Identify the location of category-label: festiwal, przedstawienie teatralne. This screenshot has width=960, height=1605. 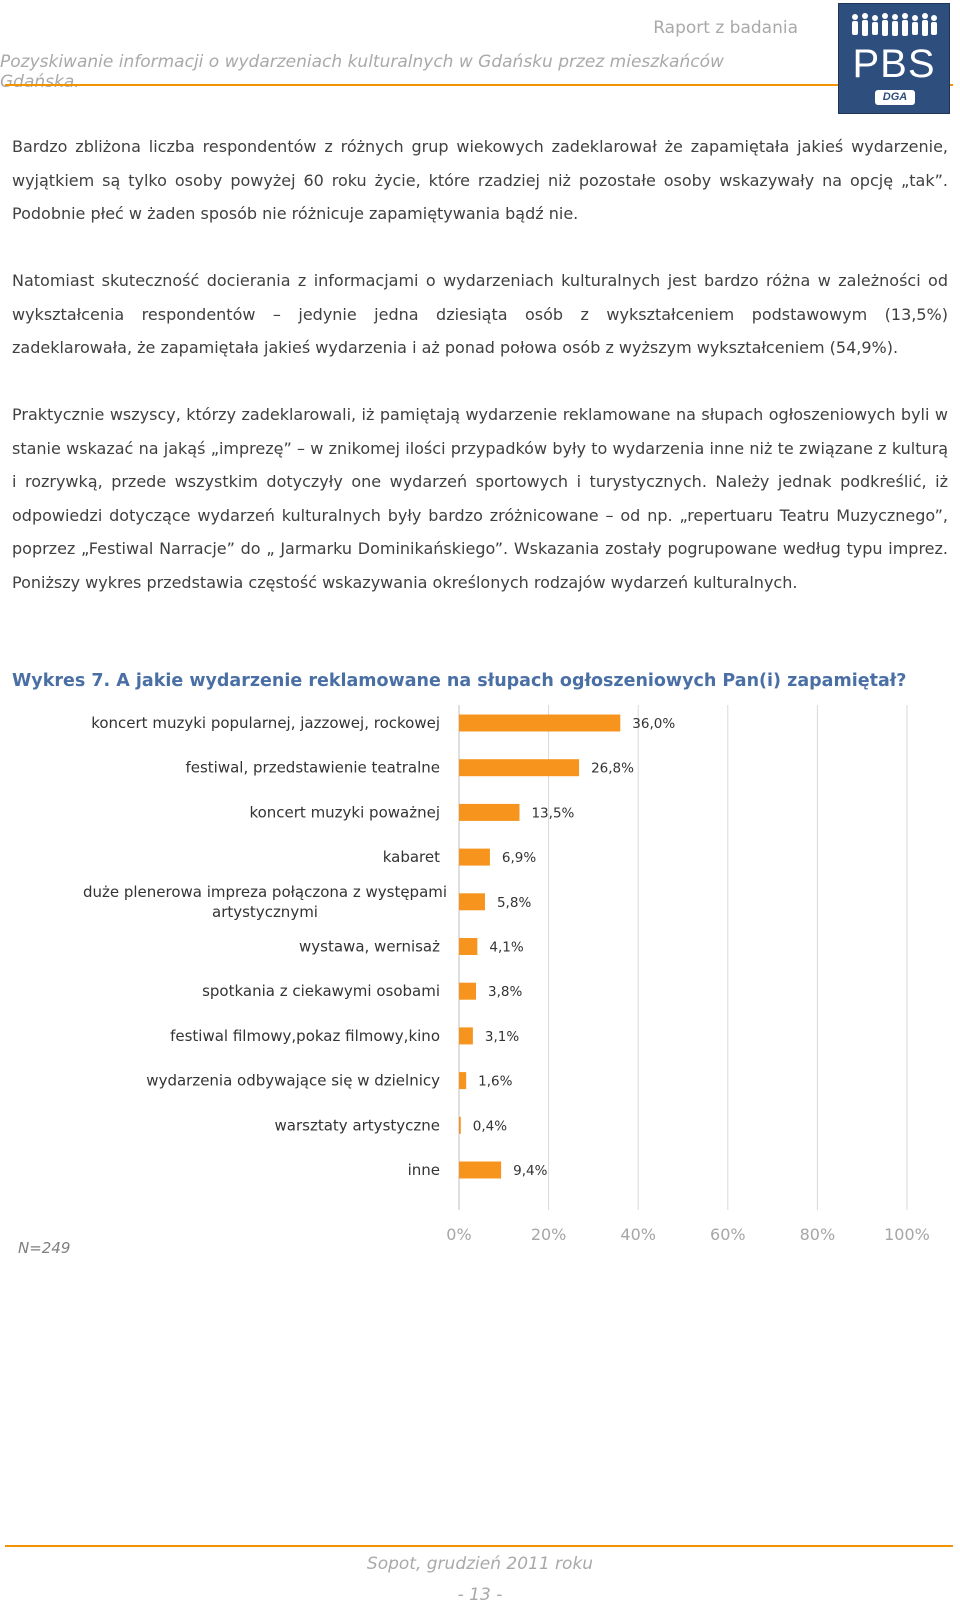
(312, 768).